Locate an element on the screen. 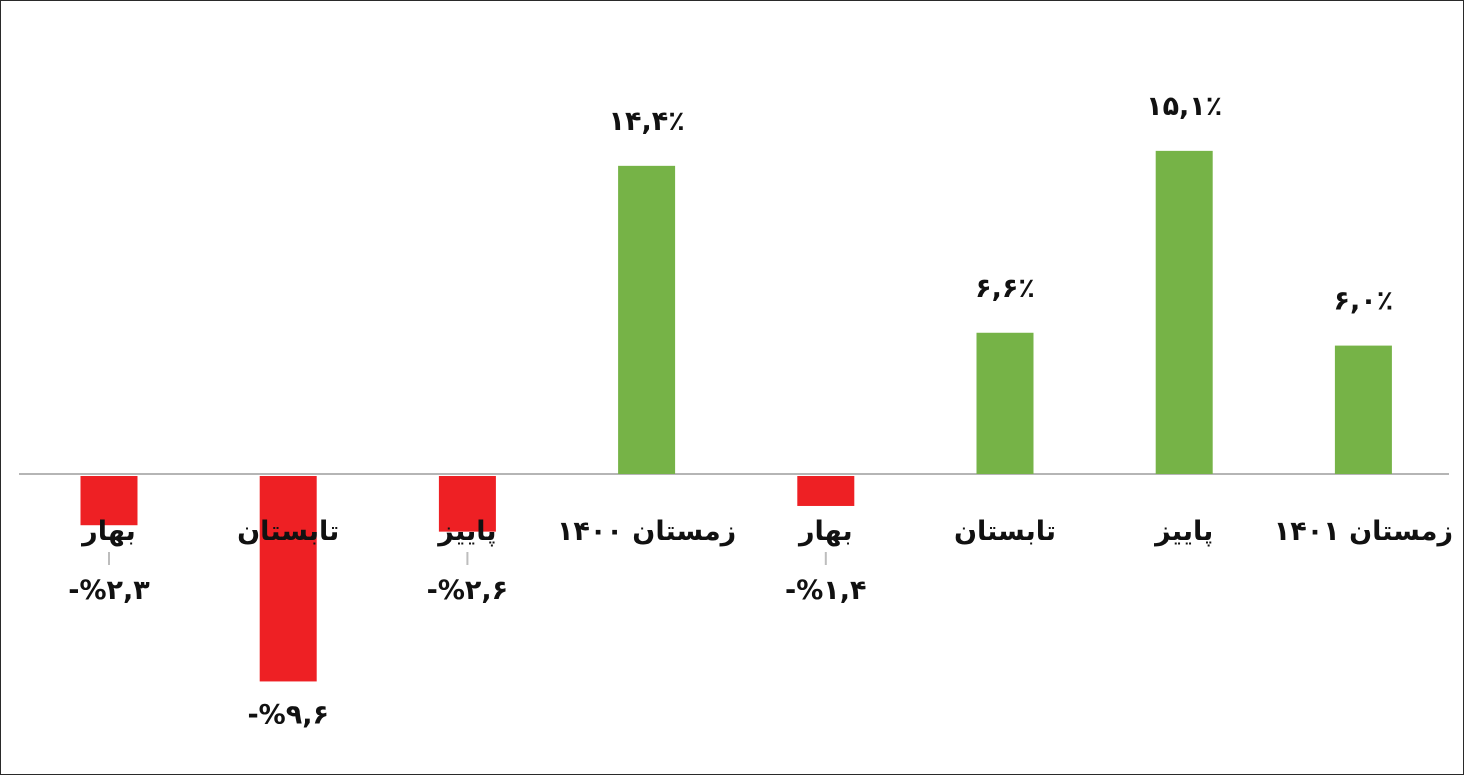 The image size is (1464, 776). value-label-5: -%۱,۴ is located at coordinates (825, 590).